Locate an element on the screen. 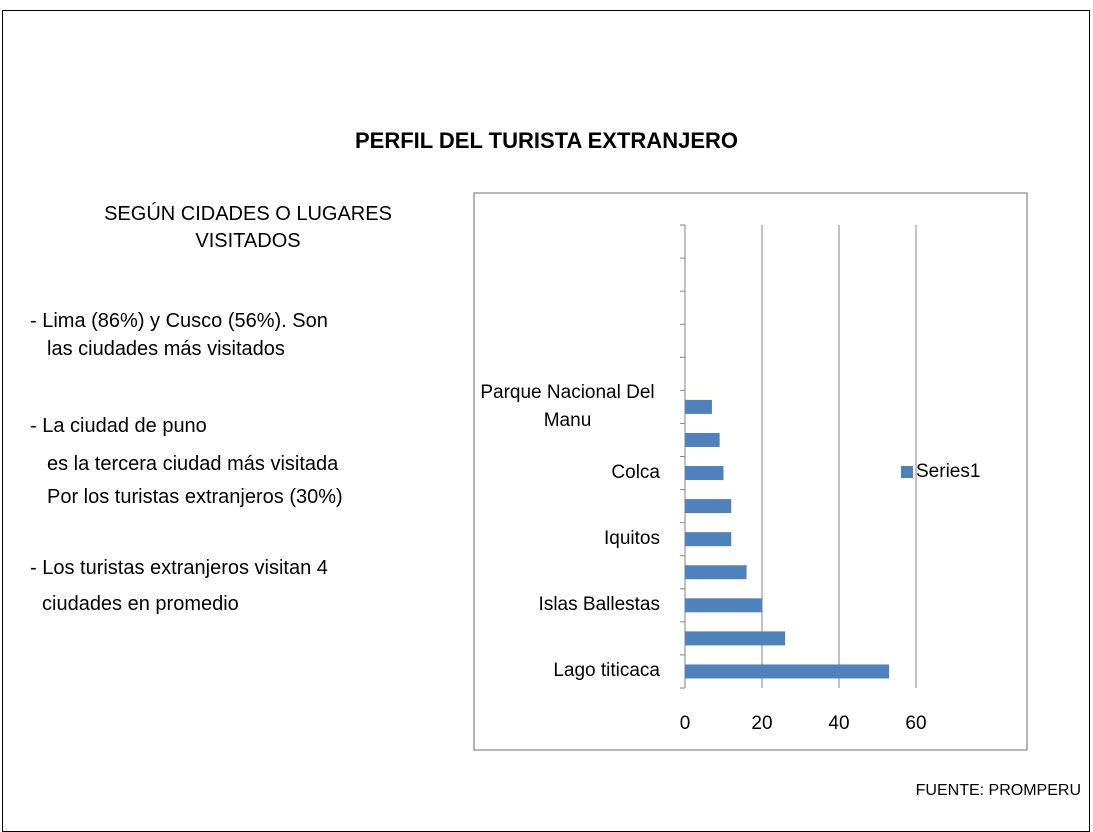  legend-swatch is located at coordinates (907, 472).